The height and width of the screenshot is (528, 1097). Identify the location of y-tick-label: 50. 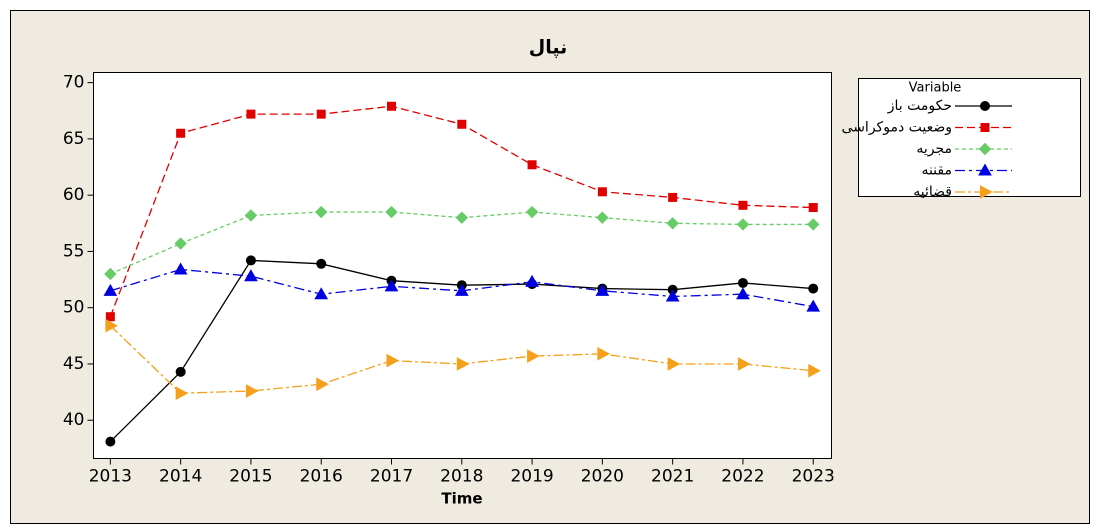
(74, 308).